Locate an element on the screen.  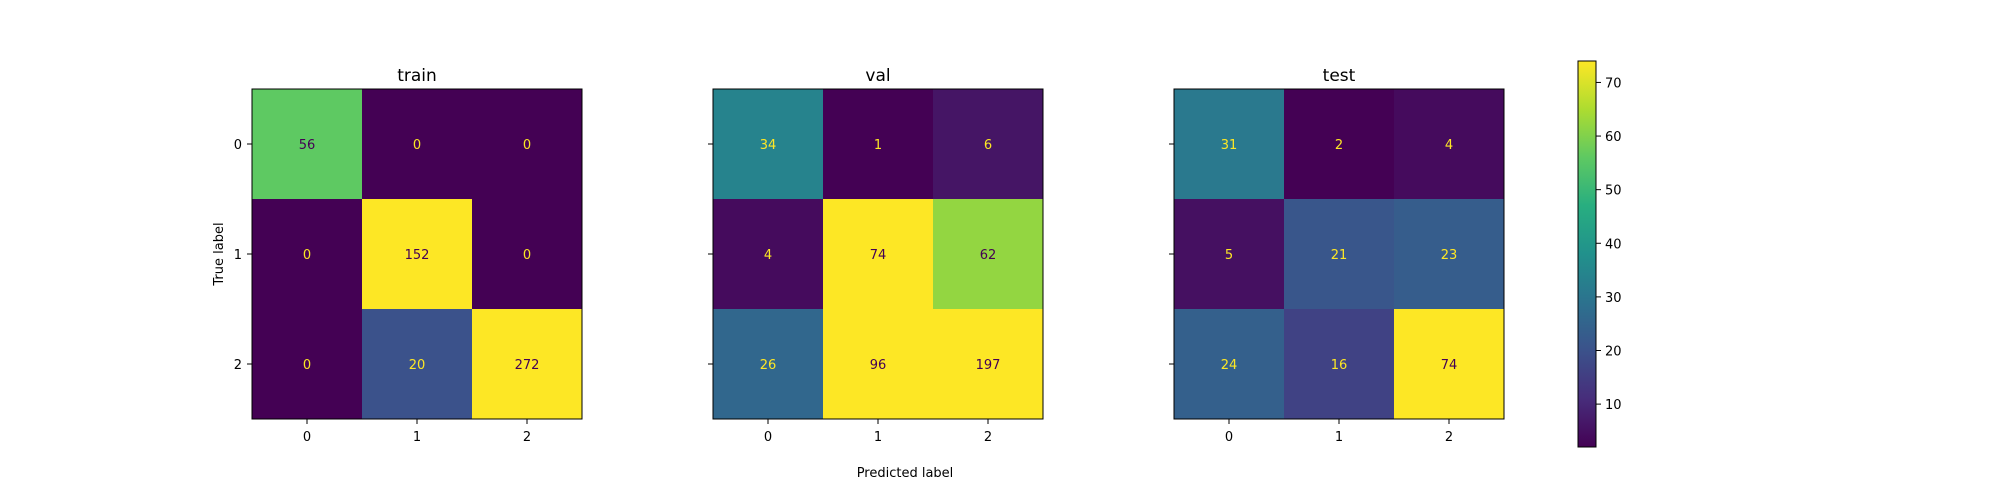
cell-value-2-0: 24 is located at coordinates (1229, 365).